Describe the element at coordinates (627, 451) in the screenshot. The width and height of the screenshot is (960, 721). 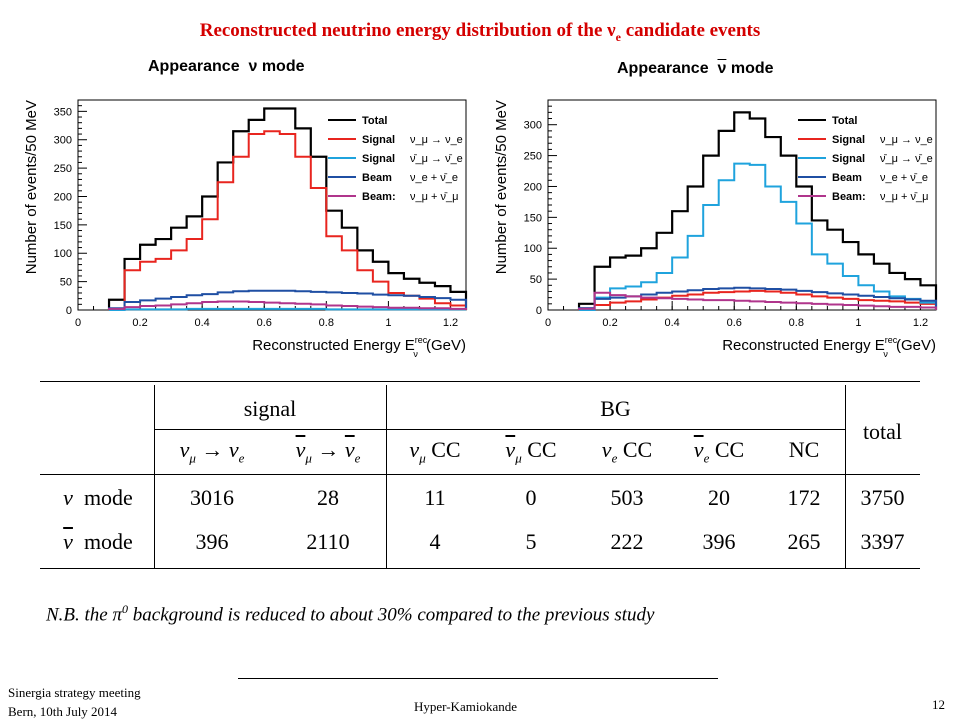
I see `header-nue-cc: νe CC` at that location.